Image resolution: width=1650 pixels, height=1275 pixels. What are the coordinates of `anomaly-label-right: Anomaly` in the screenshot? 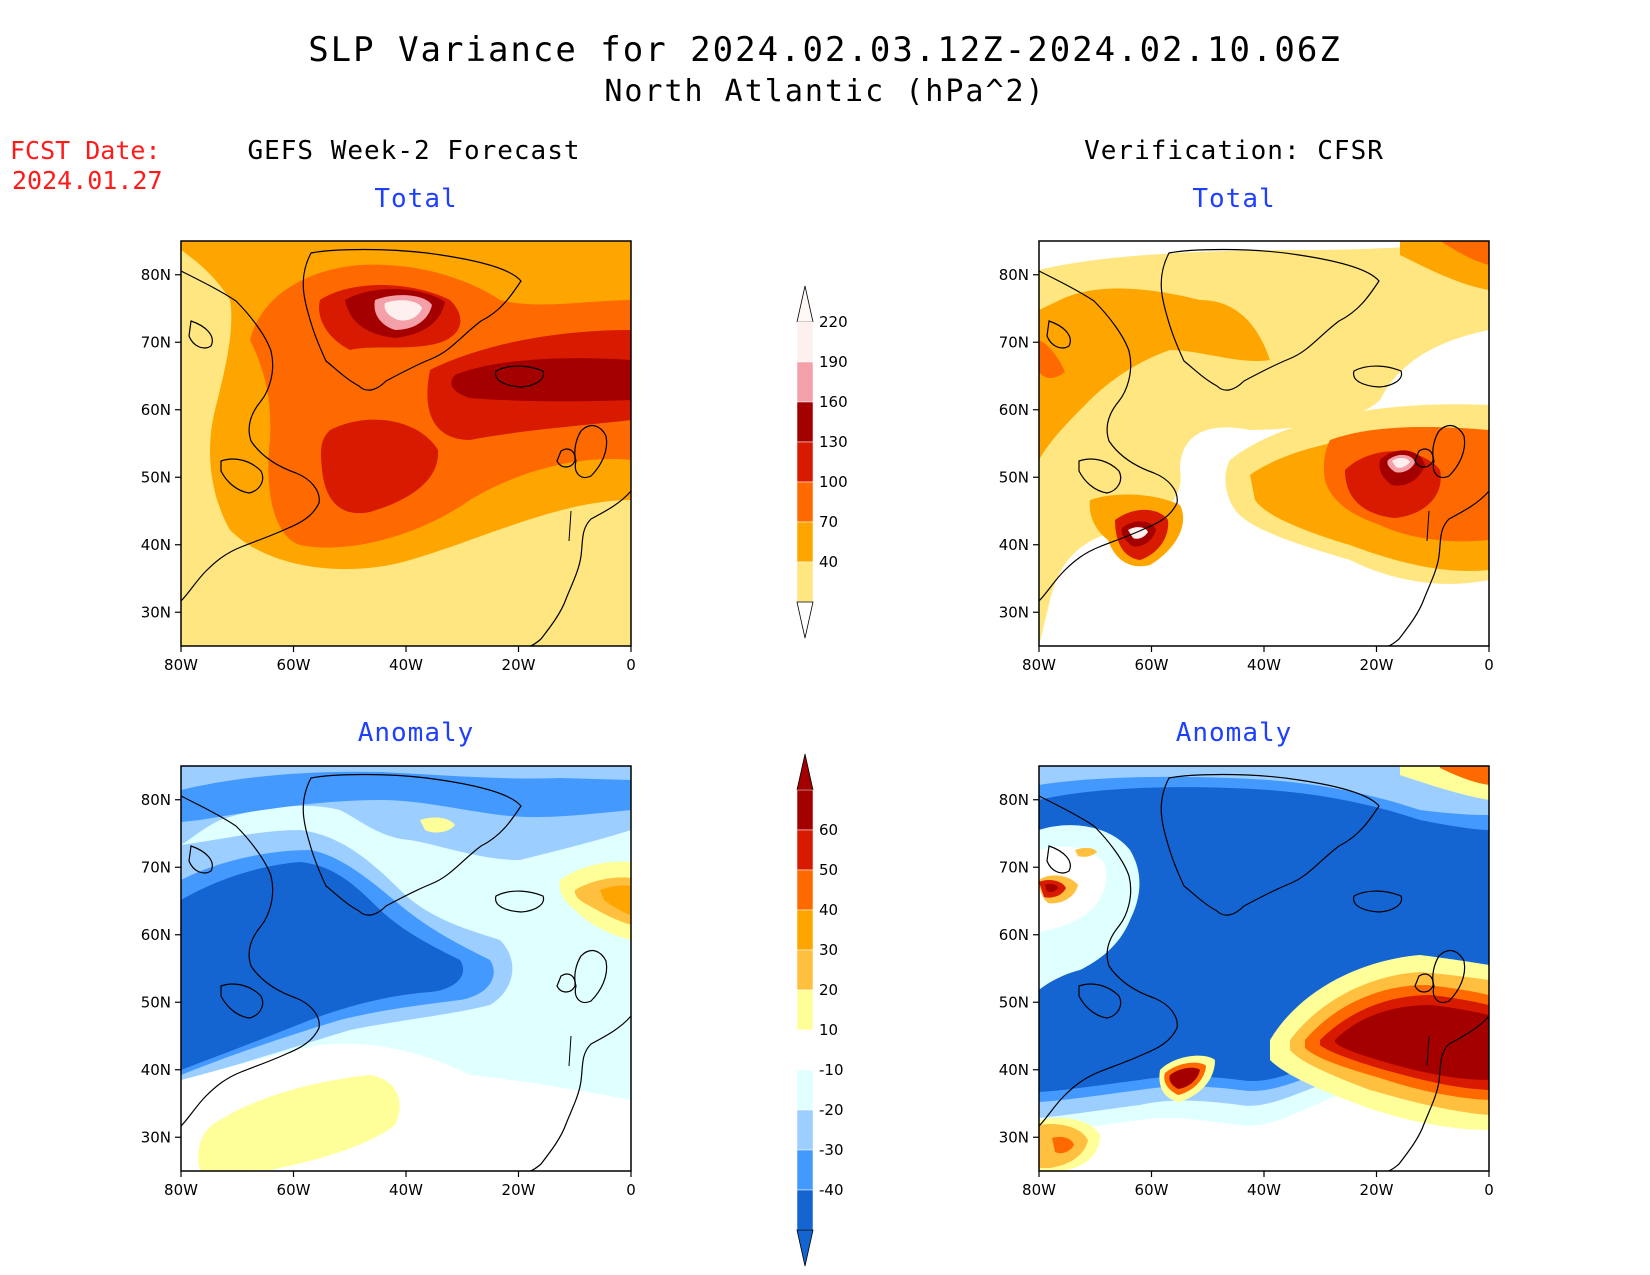 It's located at (1234, 733).